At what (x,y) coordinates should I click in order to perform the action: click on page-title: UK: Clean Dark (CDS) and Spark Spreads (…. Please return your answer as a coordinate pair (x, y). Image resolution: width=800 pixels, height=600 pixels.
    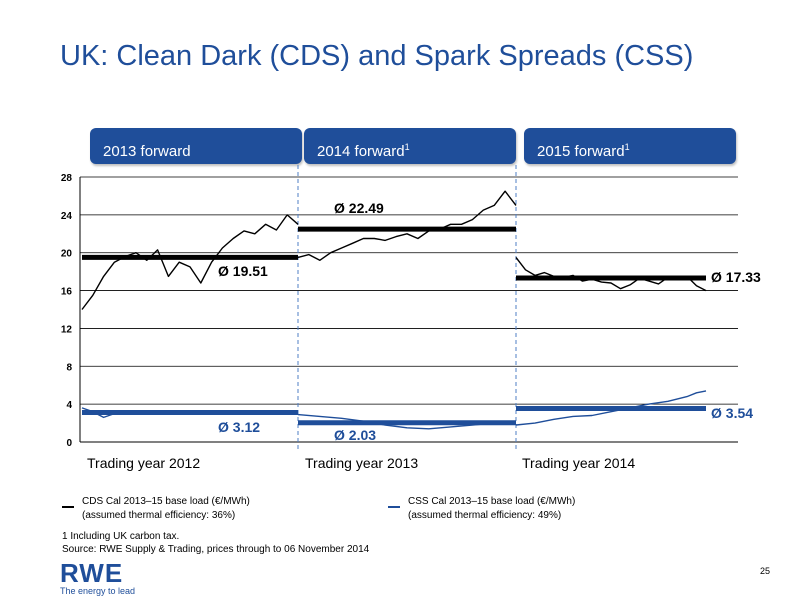
    Looking at the image, I should click on (377, 56).